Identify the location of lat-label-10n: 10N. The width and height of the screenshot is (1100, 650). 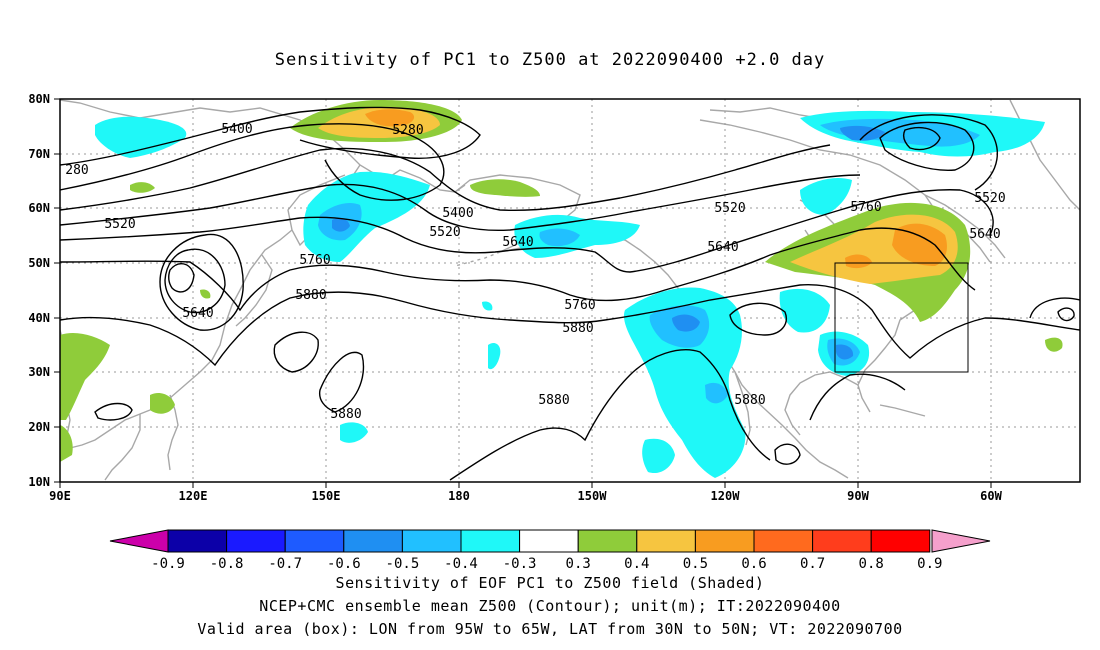
(39, 482).